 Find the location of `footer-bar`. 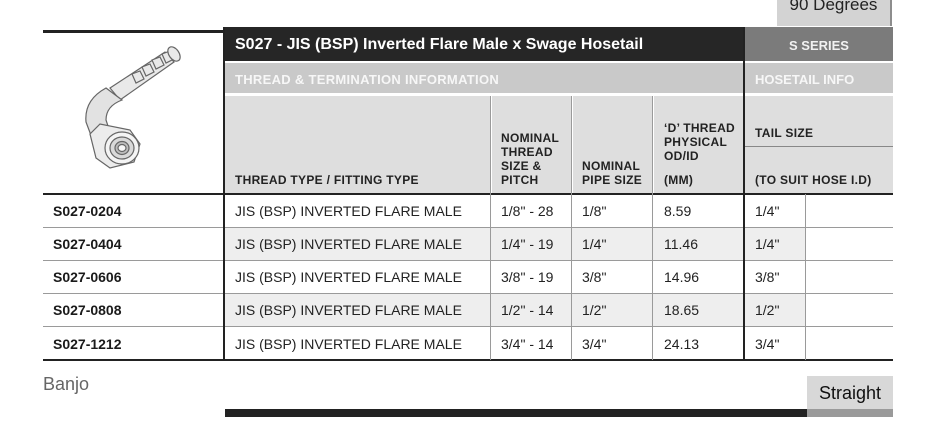

footer-bar is located at coordinates (559, 413).